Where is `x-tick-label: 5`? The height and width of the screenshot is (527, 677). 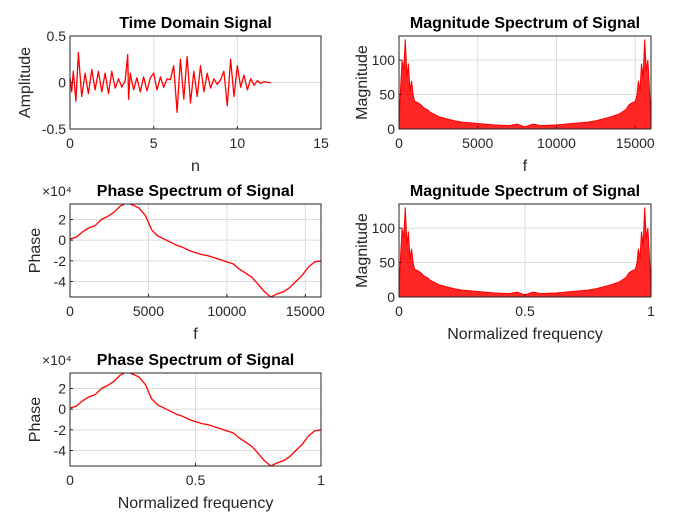 x-tick-label: 5 is located at coordinates (154, 143).